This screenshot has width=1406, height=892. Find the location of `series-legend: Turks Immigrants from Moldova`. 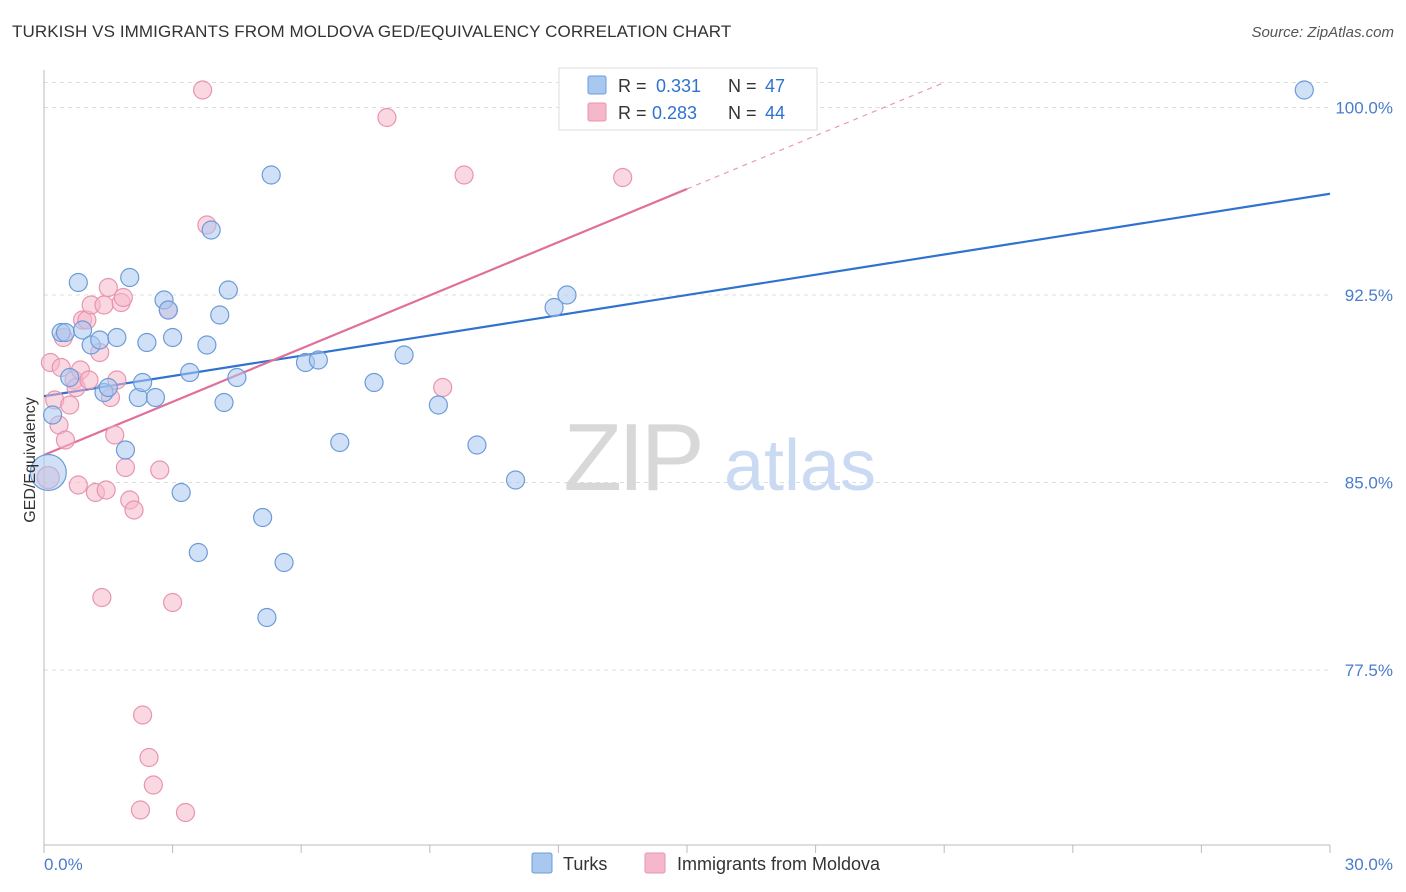

series-legend: Turks Immigrants from Moldova is located at coordinates (706, 863).